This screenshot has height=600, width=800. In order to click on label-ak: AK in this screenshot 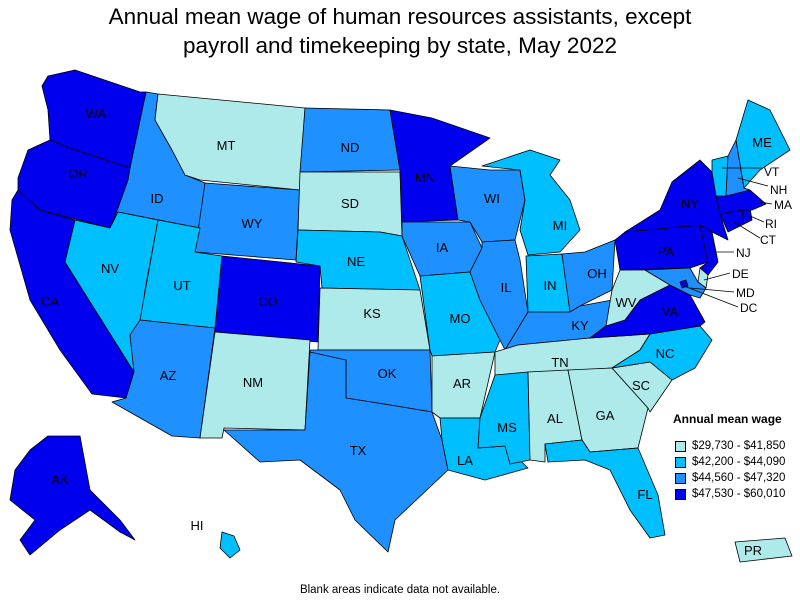, I will do `click(60, 479)`.